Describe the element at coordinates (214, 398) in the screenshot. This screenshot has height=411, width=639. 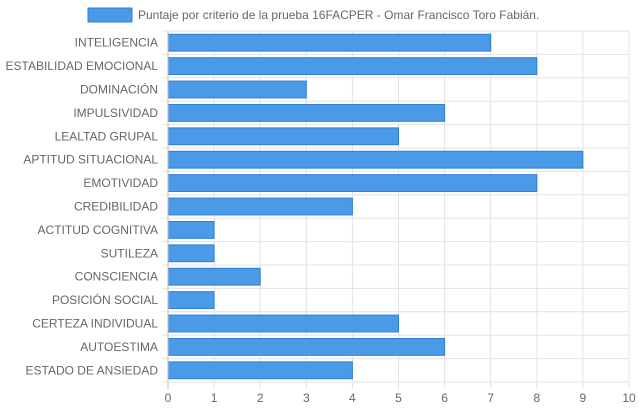
I see `x-tick-label: 1` at that location.